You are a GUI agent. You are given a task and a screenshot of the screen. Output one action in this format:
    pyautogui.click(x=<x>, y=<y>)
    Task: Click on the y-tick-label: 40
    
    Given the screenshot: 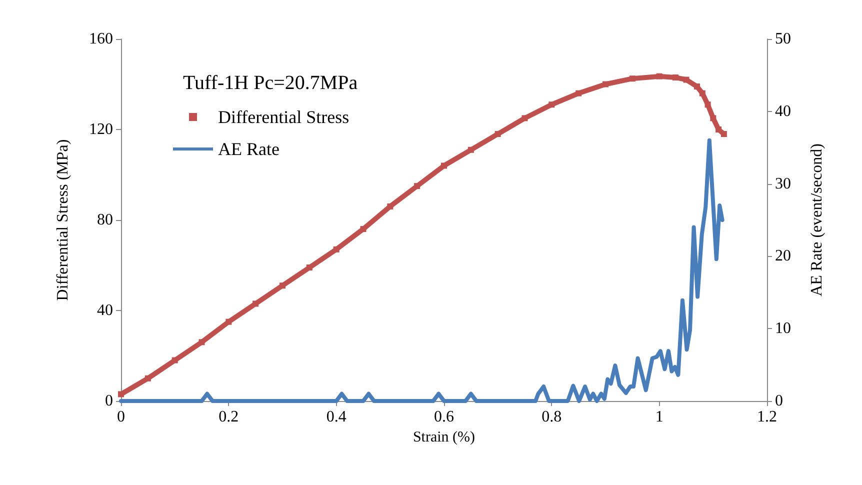 What is the action you would take?
    pyautogui.click(x=105, y=310)
    